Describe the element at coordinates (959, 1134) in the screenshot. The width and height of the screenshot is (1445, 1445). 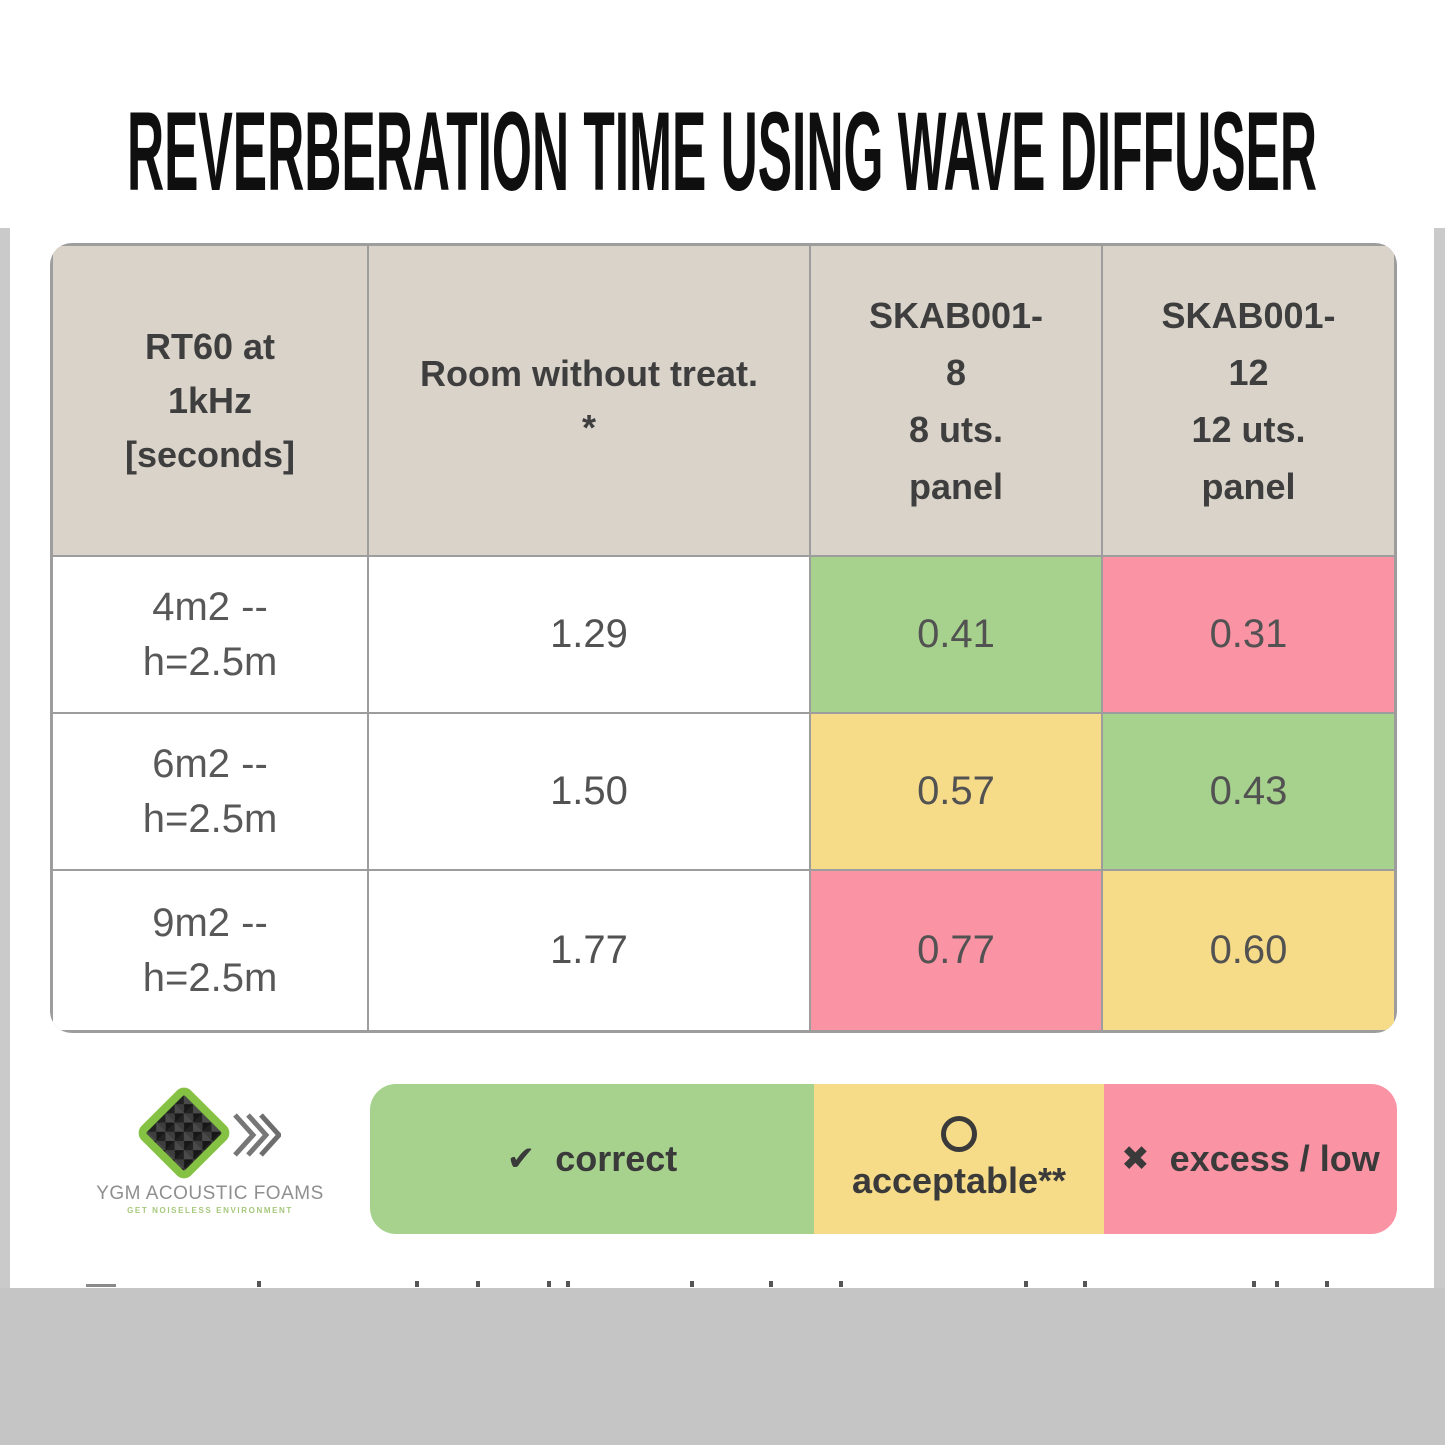
I see `circle-icon` at that location.